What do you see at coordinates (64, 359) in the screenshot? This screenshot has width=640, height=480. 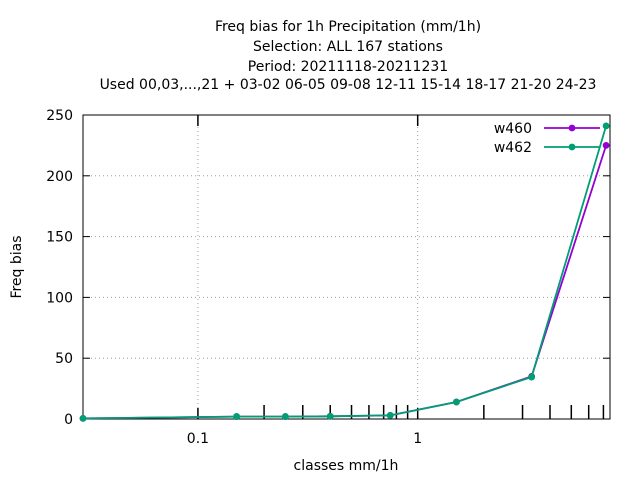 I see `y-tick-label: 50` at bounding box center [64, 359].